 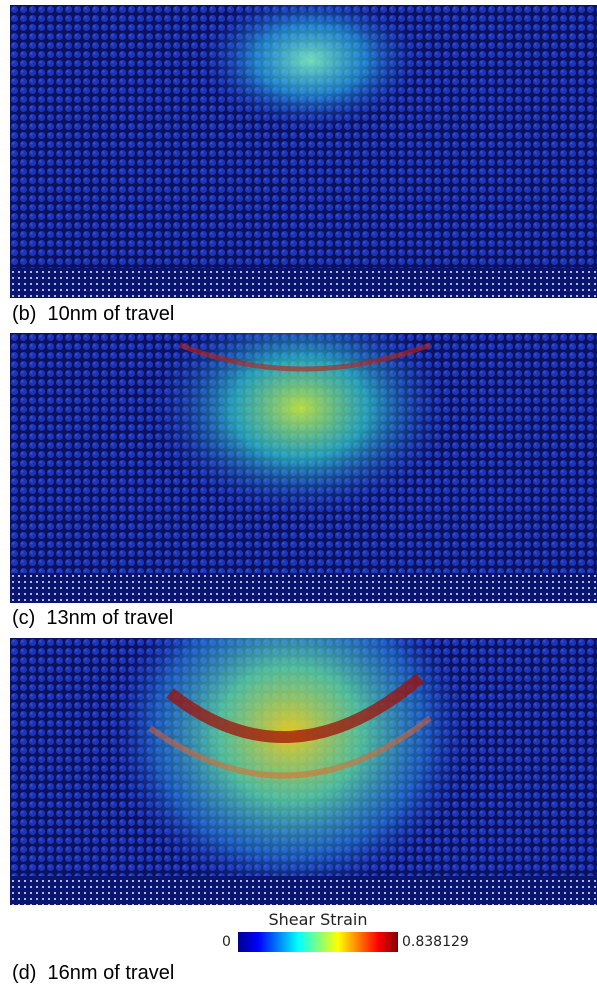 What do you see at coordinates (93, 618) in the screenshot?
I see `caption: (c) 13nm of travel` at bounding box center [93, 618].